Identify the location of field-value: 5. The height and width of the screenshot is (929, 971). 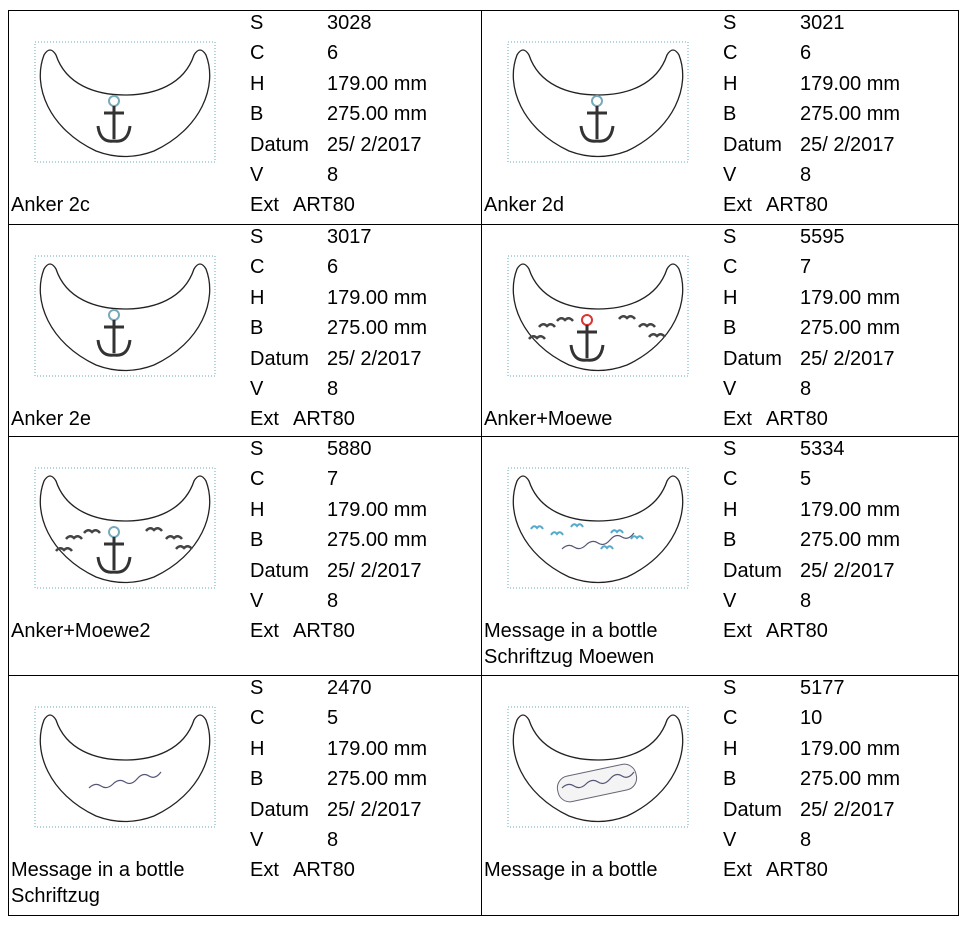
(806, 479).